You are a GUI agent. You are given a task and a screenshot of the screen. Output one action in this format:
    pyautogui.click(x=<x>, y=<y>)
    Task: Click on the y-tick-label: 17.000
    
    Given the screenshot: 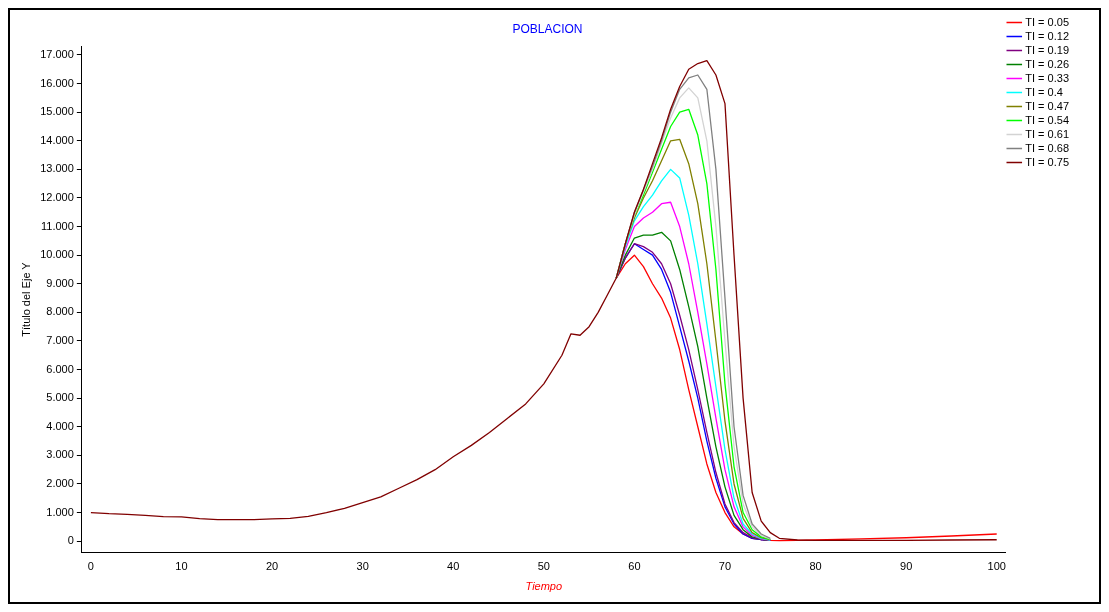 What is the action you would take?
    pyautogui.click(x=57, y=54)
    